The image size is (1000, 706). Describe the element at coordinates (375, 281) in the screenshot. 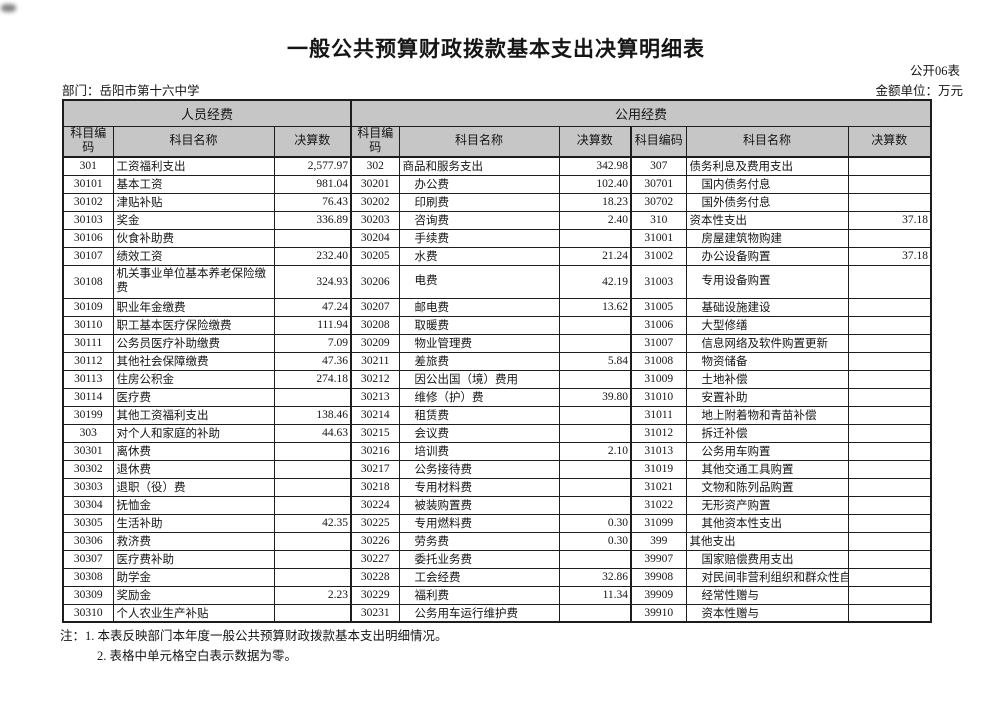

I see `subject-code-cell: 30206` at that location.